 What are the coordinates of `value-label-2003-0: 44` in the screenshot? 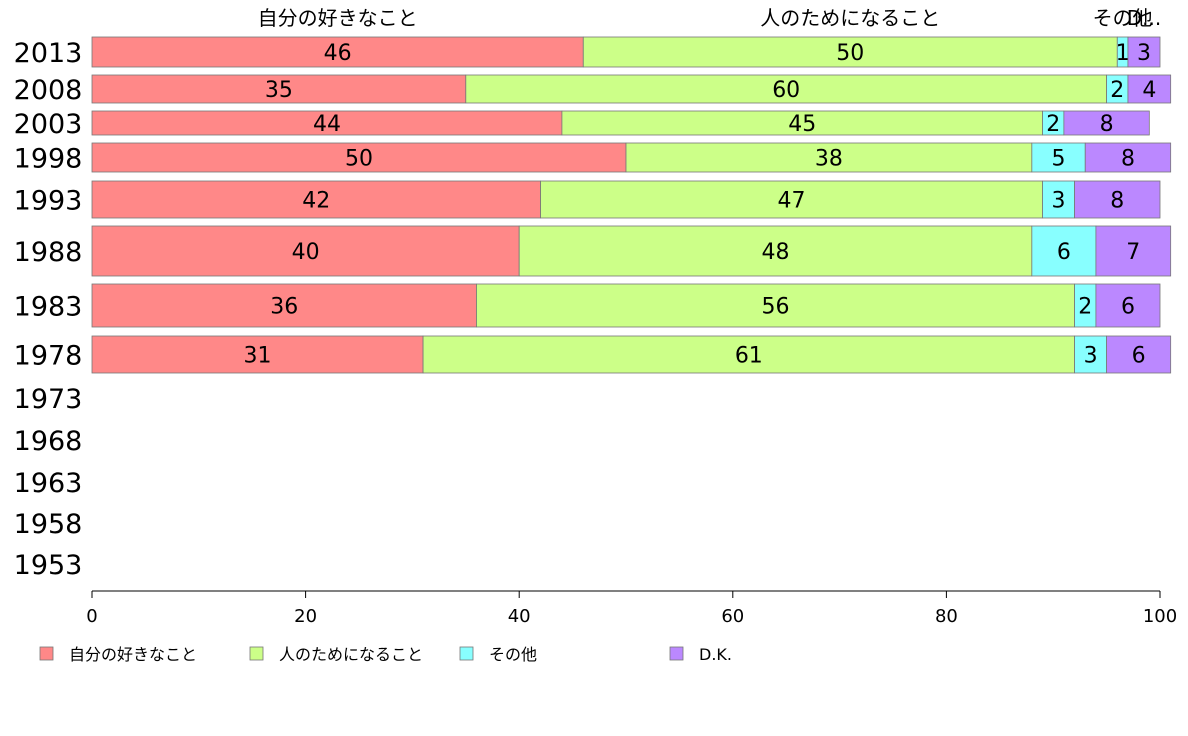 It's located at (327, 124).